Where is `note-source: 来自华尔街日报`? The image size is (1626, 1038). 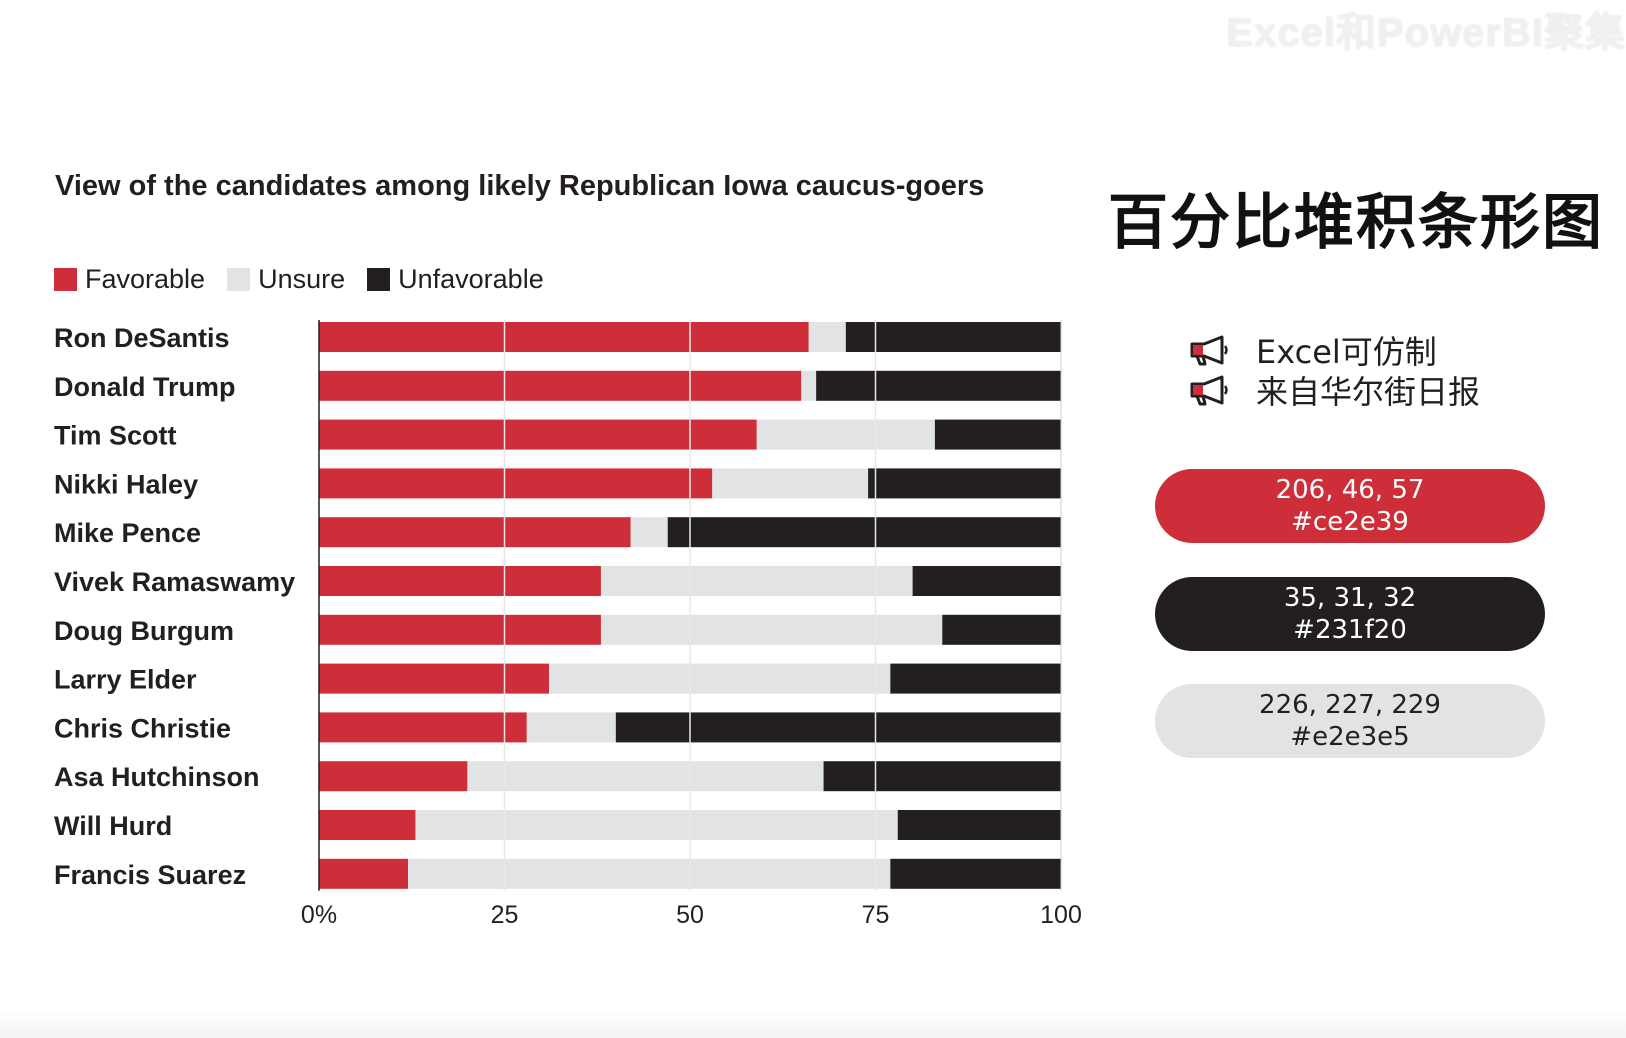
note-source: 来自华尔街日报 is located at coordinates (1334, 390).